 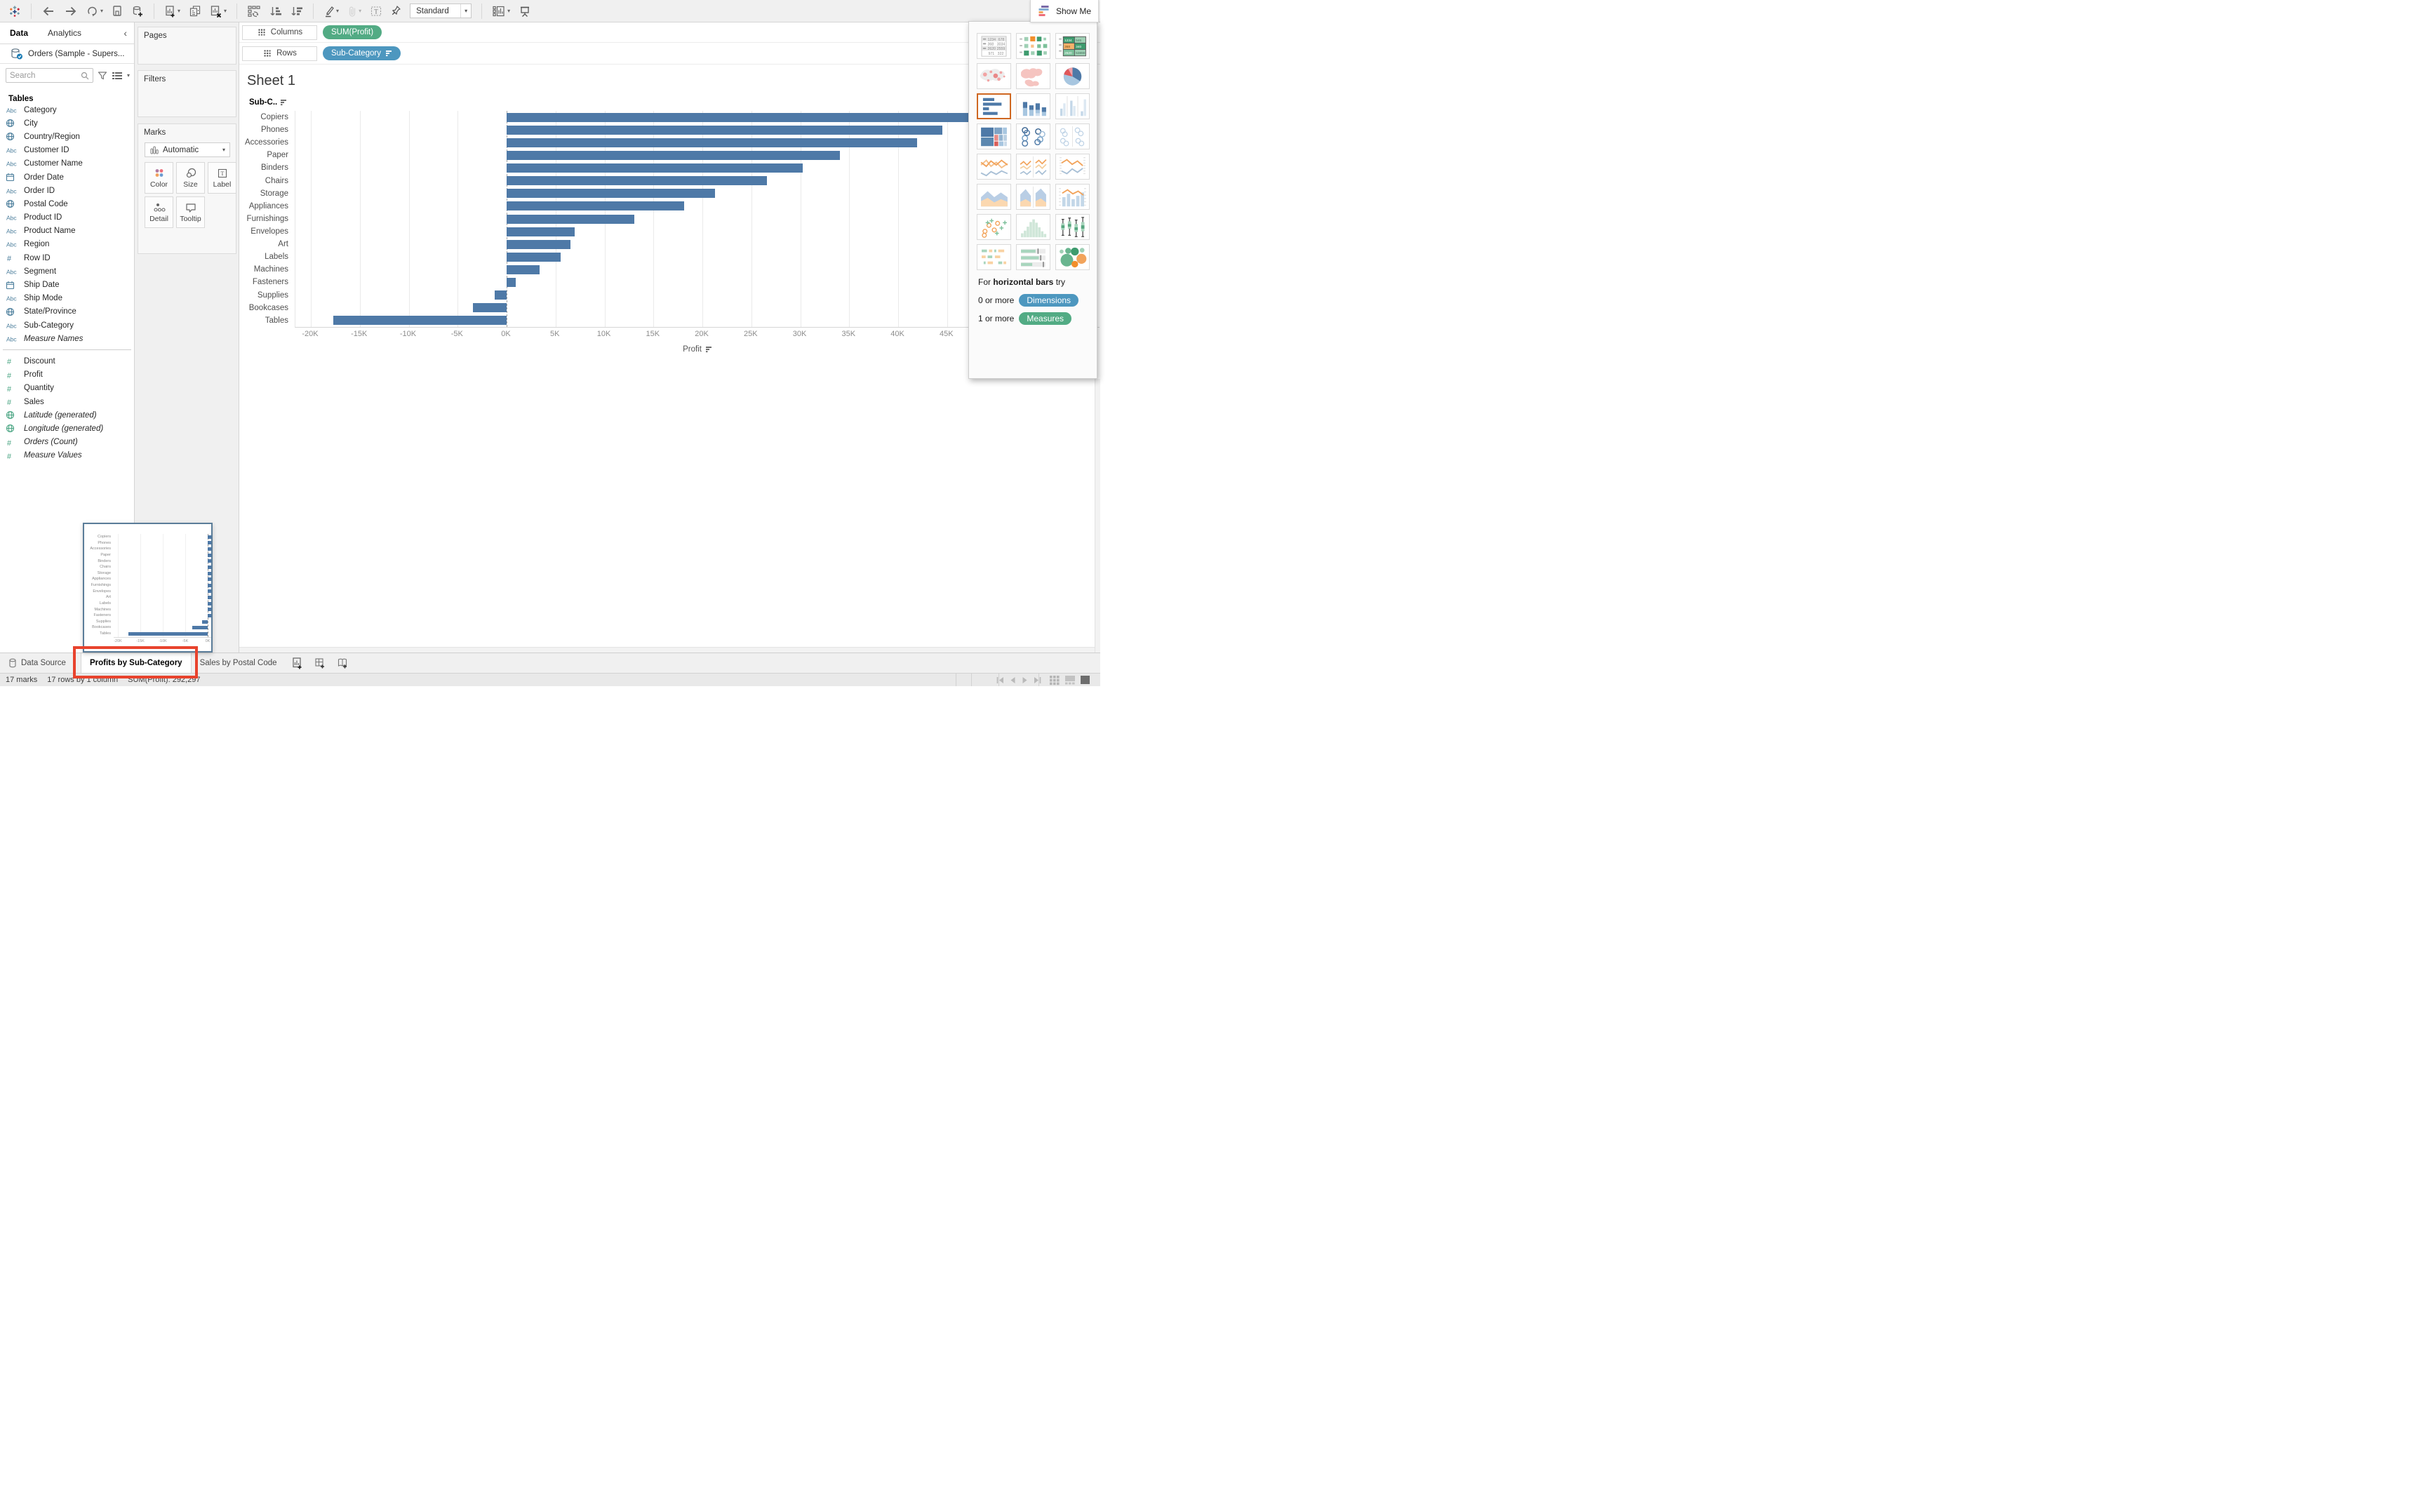 I want to click on sort-descending-button, so click(x=296, y=12).